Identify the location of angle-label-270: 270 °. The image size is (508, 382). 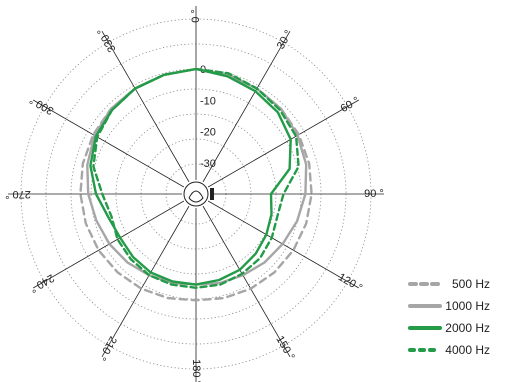
(18, 194).